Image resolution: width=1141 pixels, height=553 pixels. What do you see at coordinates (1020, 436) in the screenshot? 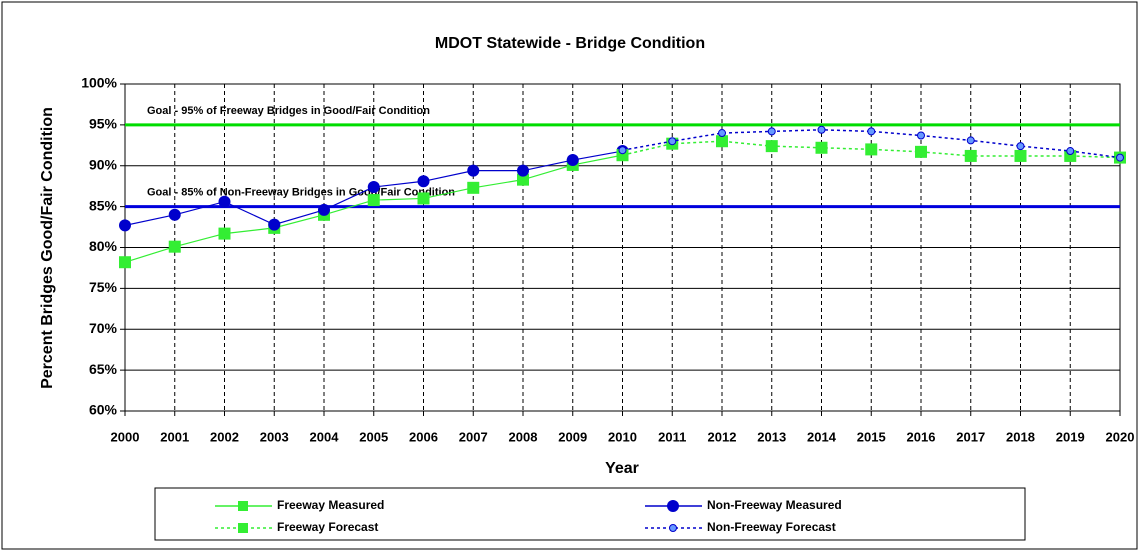
I see `x-tick-label: 2018` at bounding box center [1020, 436].